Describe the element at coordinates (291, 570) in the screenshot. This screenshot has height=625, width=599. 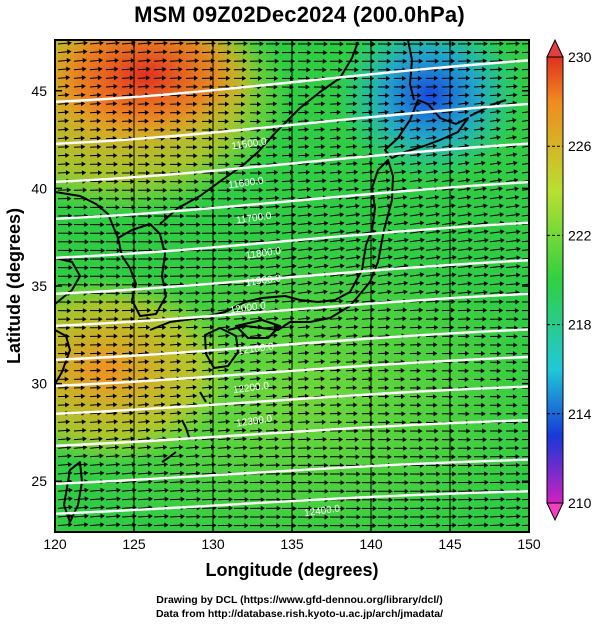
I see `x-axis-label: Longitude (degrees)` at that location.